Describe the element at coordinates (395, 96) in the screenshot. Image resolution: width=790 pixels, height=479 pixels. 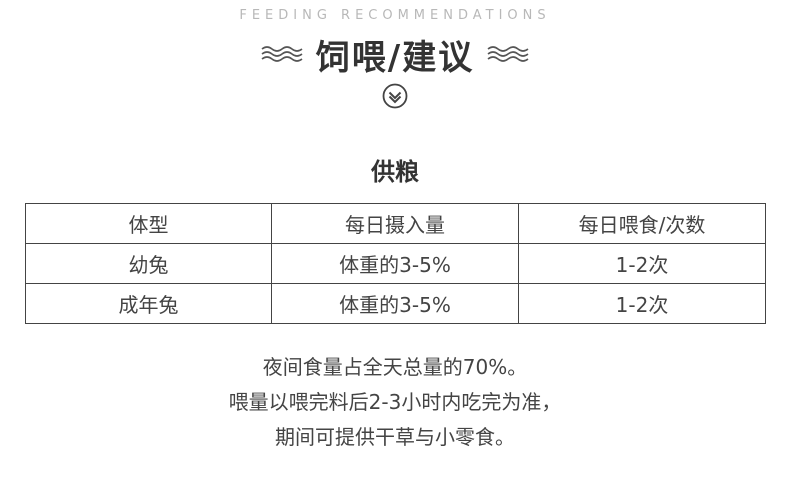
I see `chevron-down-circle-icon` at that location.